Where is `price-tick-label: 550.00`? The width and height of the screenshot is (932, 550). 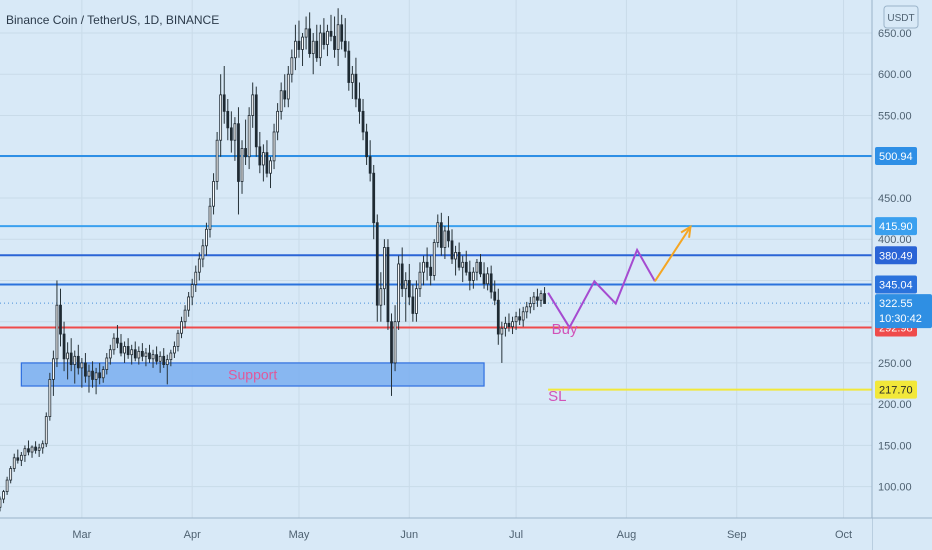
price-tick-label: 550.00 is located at coordinates (895, 116).